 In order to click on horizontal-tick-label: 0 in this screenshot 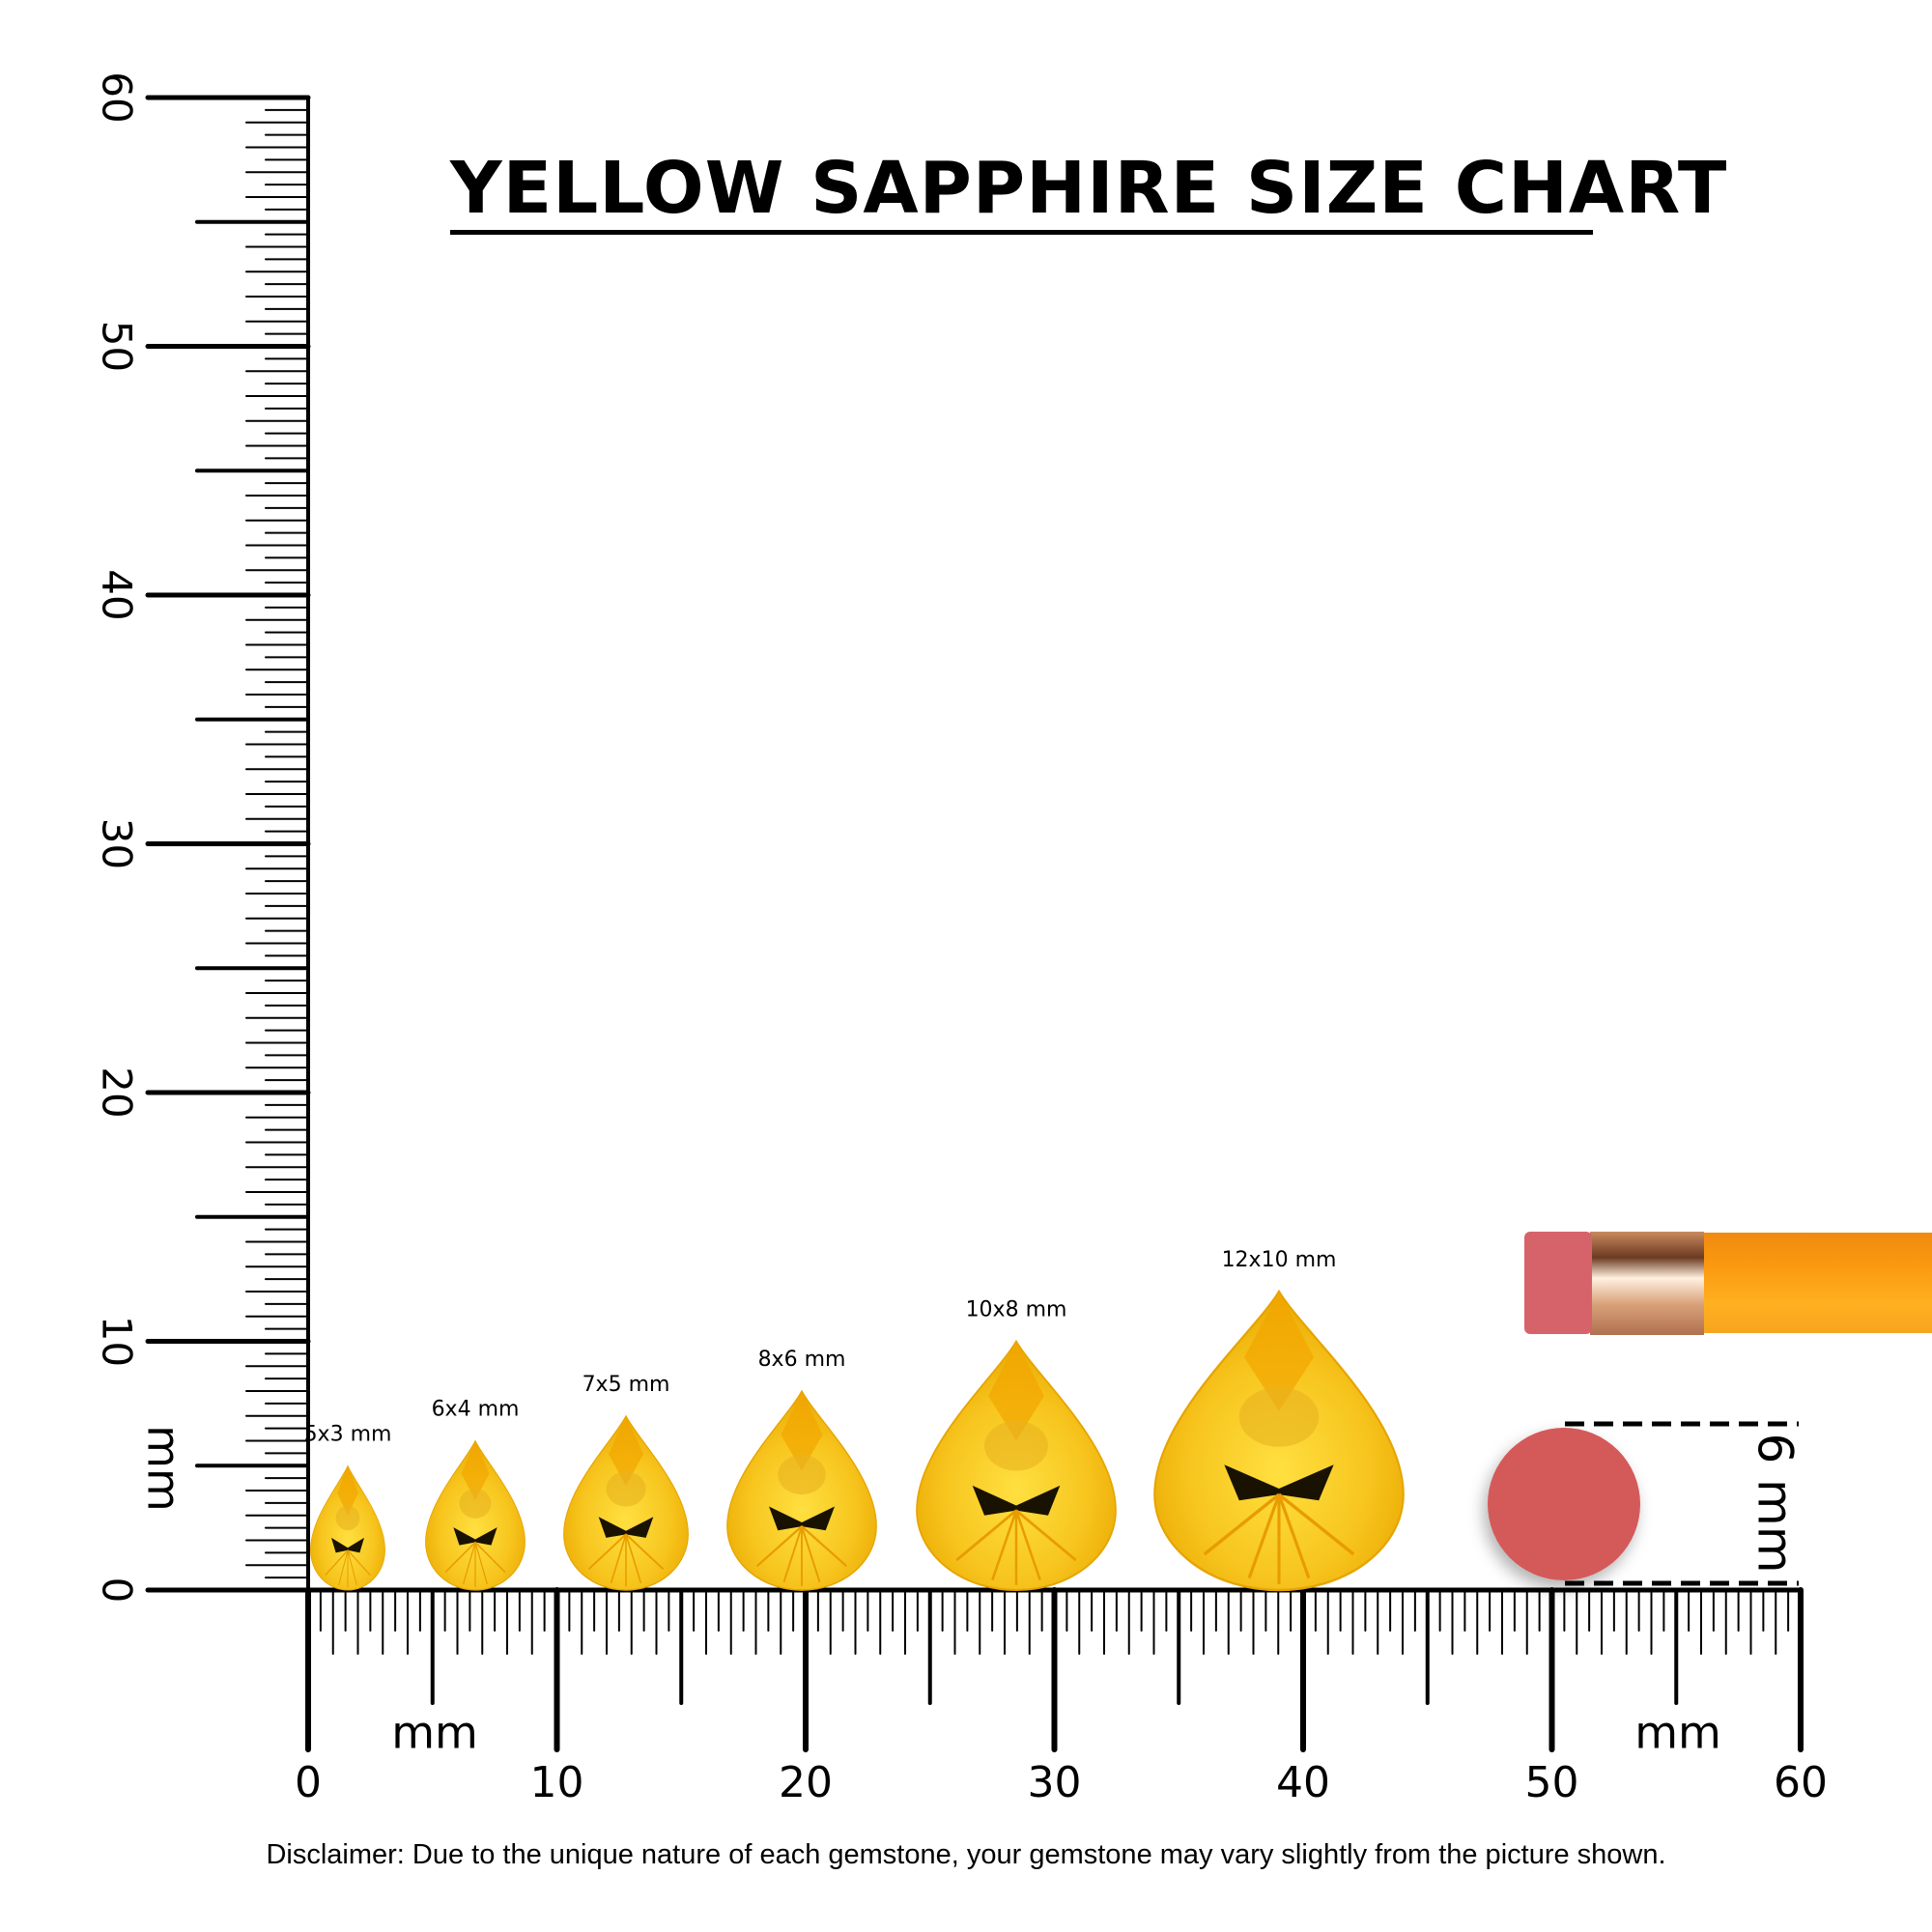, I will do `click(308, 1782)`.